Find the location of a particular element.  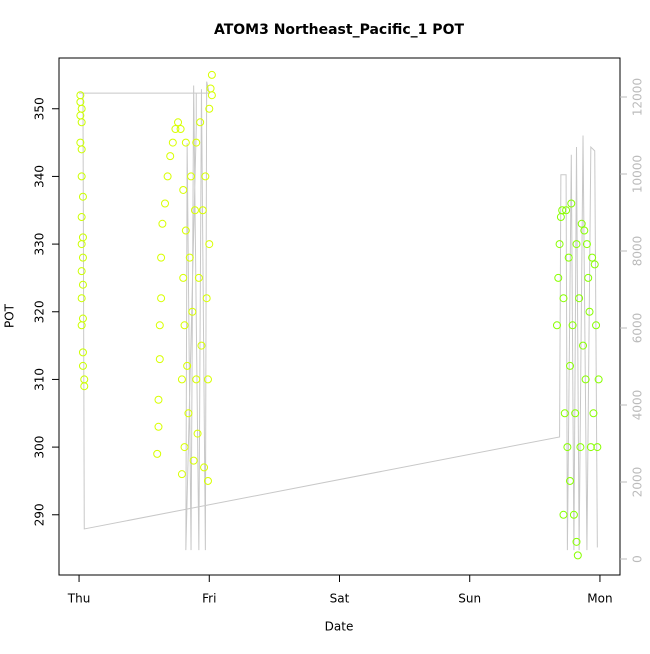

y-tick-label: 320 is located at coordinates (40, 311).